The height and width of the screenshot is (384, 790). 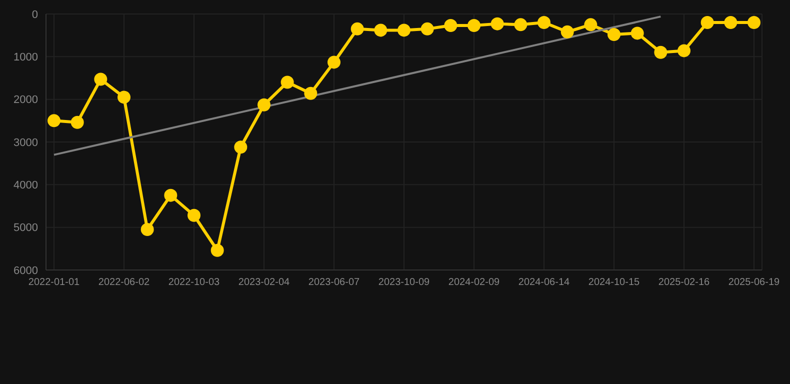 What do you see at coordinates (26, 100) in the screenshot?
I see `y-tick-label: 2000` at bounding box center [26, 100].